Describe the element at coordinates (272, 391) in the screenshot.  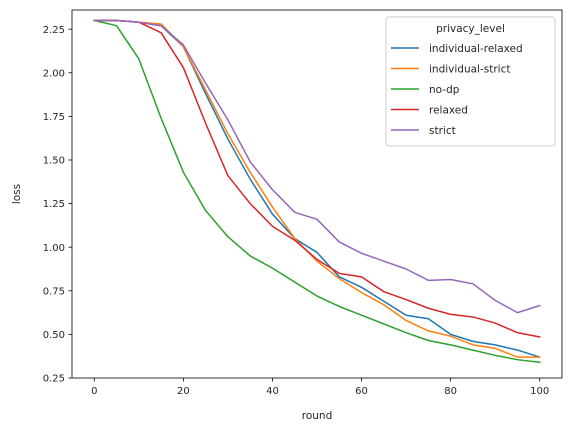
I see `x-tick-label: 40` at that location.